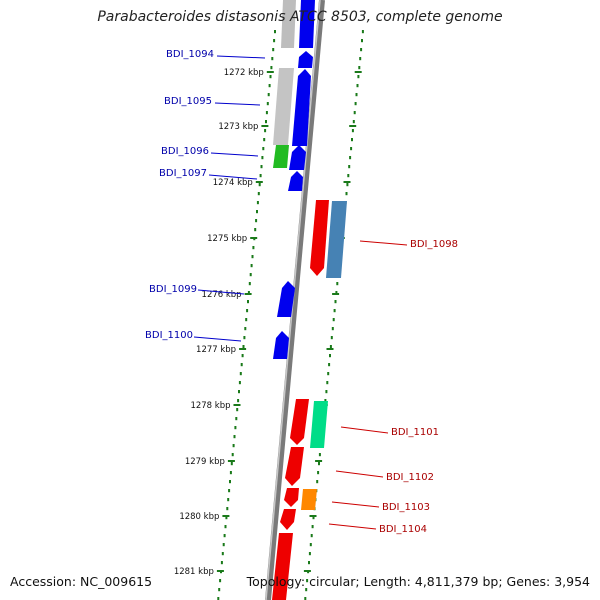  I want to click on gene-label-bdi-1100: BDI_1100, so click(169, 335).